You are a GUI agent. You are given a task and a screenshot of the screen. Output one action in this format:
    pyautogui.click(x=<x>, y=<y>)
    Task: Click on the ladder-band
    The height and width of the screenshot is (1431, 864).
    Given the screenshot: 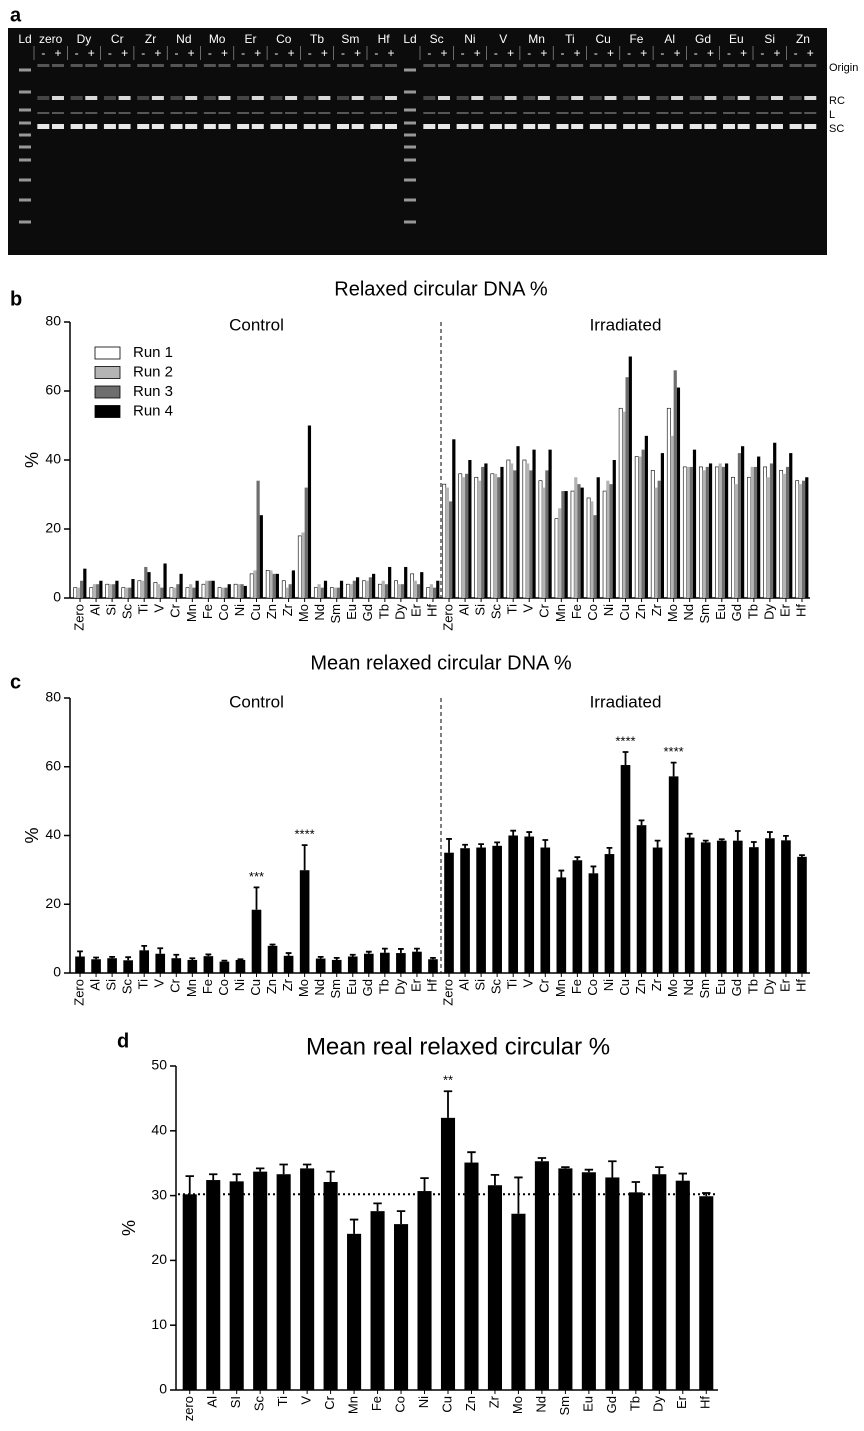 What is the action you would take?
    pyautogui.click(x=410, y=70)
    